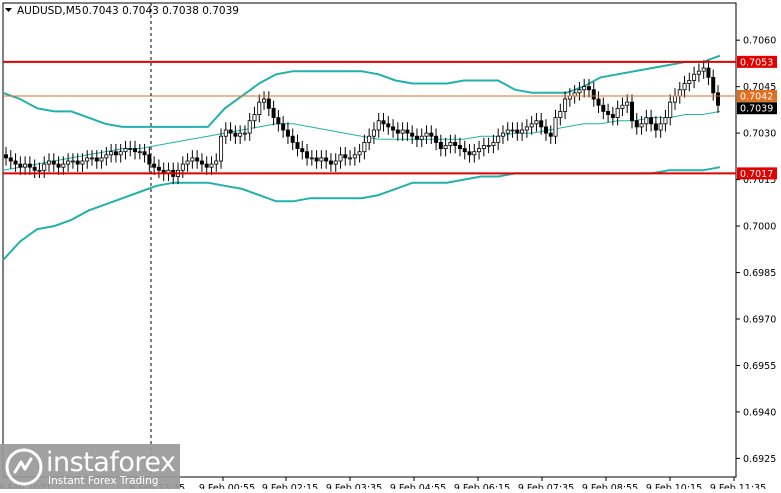 Image resolution: width=781 pixels, height=493 pixels. I want to click on y-tick-label: 0.6925, so click(759, 459).